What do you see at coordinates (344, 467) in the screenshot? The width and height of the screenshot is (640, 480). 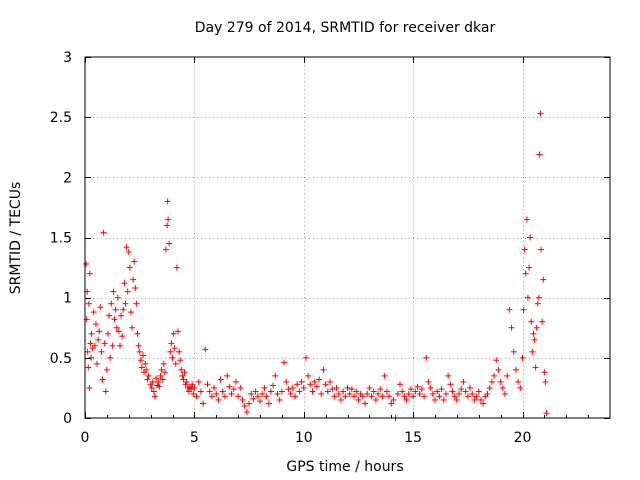 I see `x-axis-label: GPS time / hours` at bounding box center [344, 467].